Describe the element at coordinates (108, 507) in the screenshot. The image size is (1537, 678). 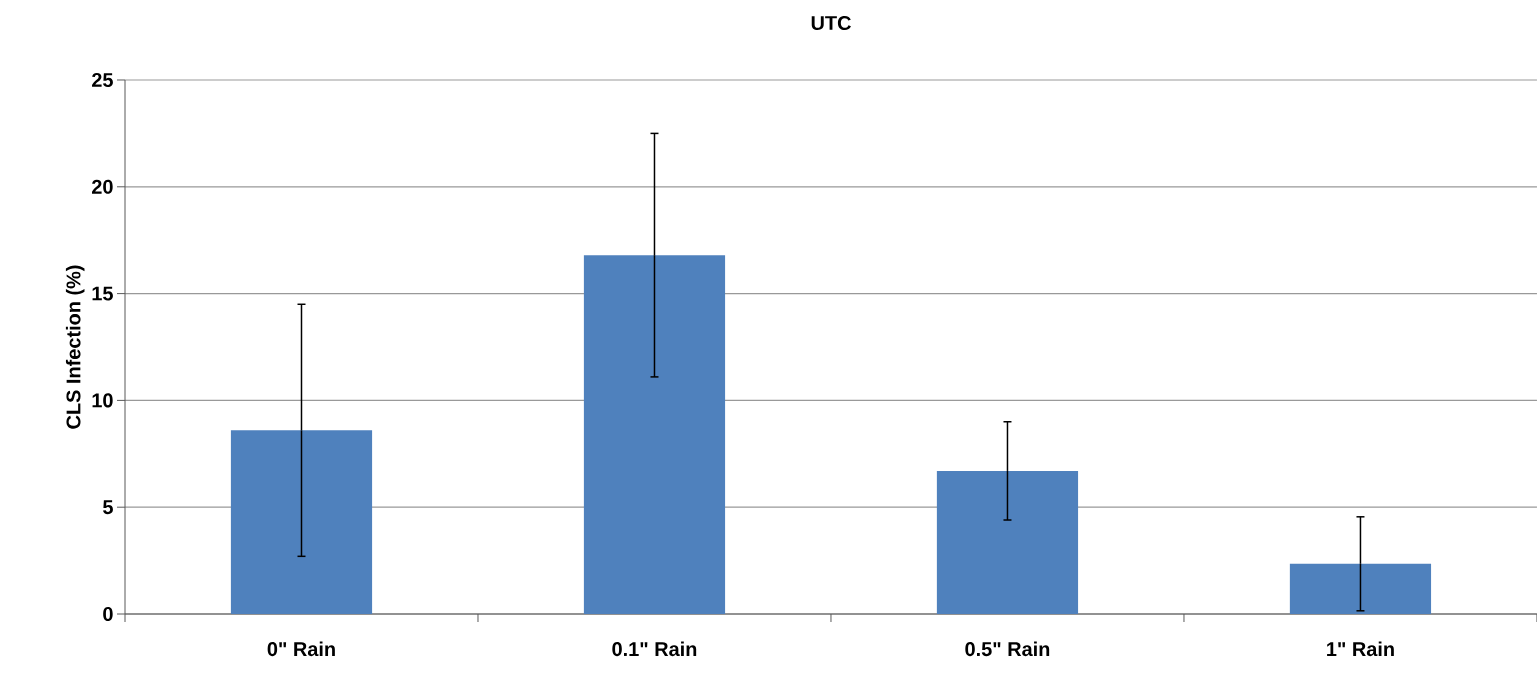
I see `y-tick-label: 5` at that location.